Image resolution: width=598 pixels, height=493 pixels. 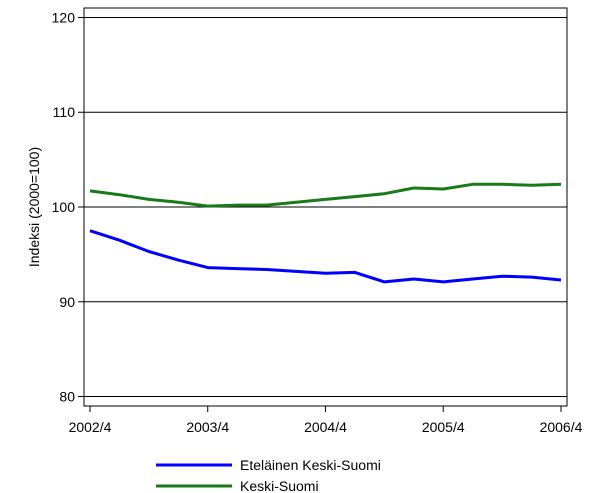 What do you see at coordinates (325, 427) in the screenshot?
I see `x-tick-label: 2004/4` at bounding box center [325, 427].